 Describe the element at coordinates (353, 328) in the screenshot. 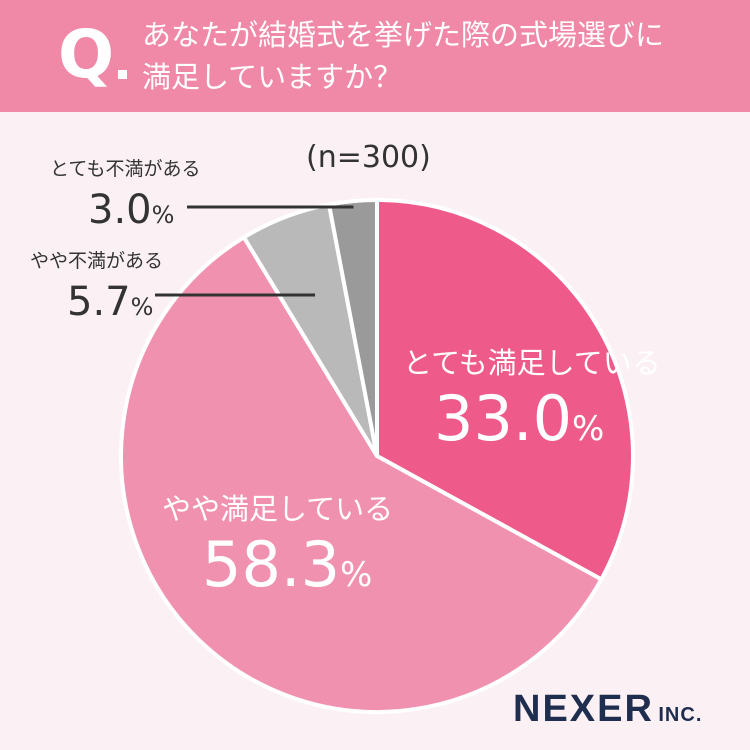

I see `pie-slice-very-dissatisfied` at that location.